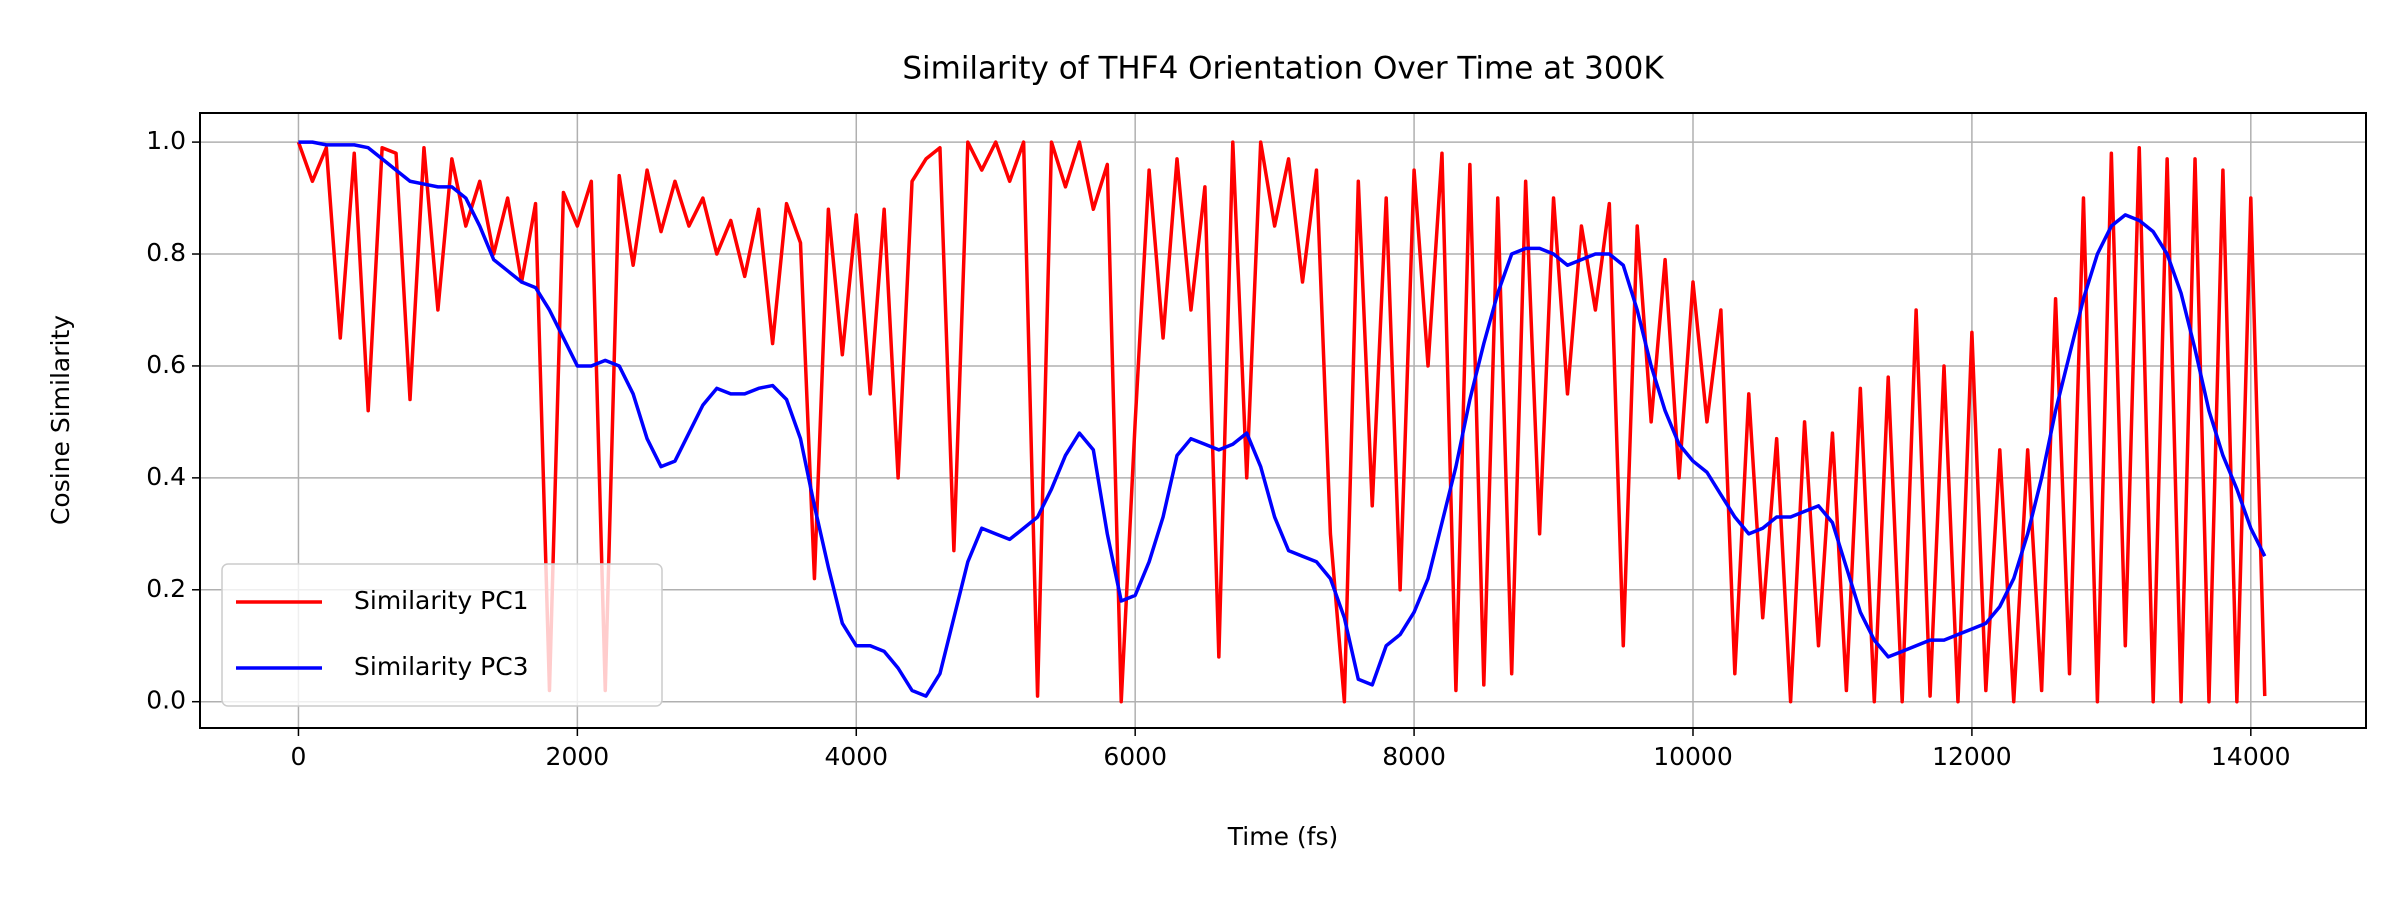 The height and width of the screenshot is (900, 2400). I want to click on x-tick-label: 8000, so click(1414, 756).